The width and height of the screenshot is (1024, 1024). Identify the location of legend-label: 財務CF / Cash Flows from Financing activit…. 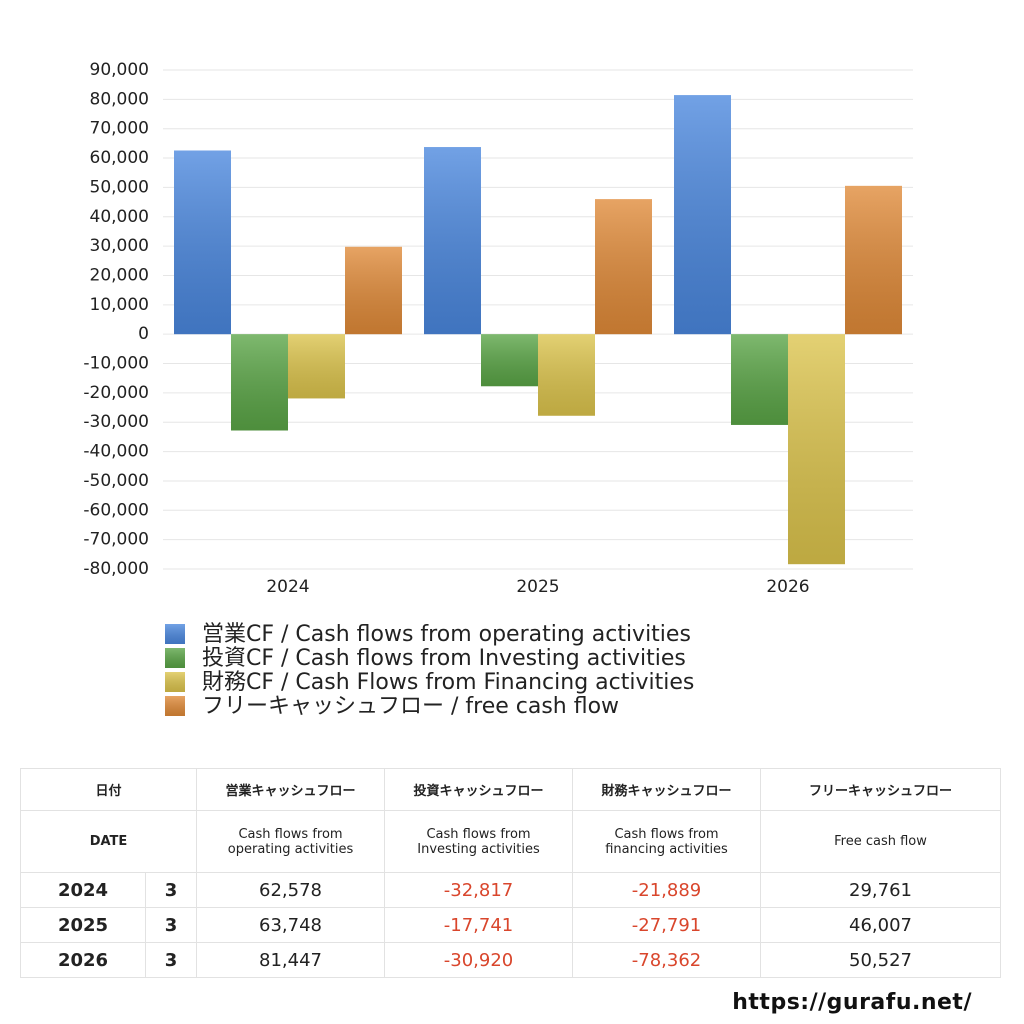
(448, 682).